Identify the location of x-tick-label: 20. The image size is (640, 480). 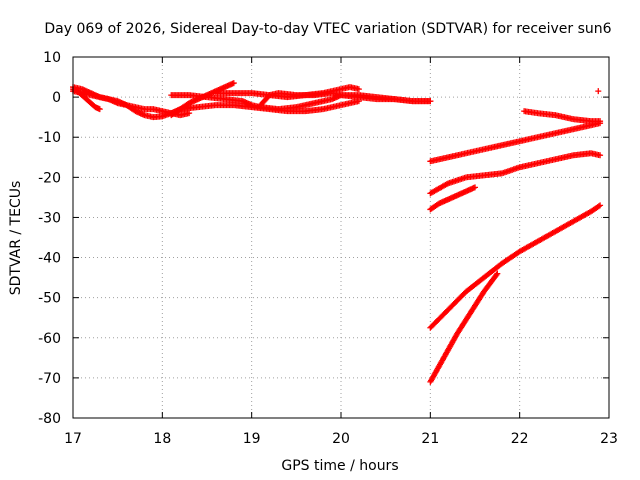
(341, 439).